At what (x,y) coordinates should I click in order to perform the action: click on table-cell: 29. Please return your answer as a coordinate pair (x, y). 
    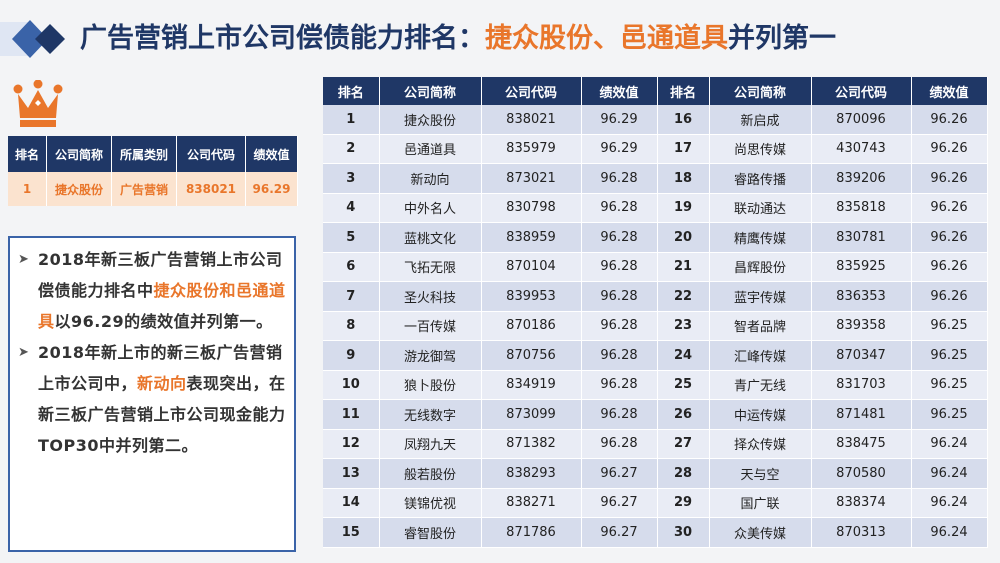
    Looking at the image, I should click on (683, 503).